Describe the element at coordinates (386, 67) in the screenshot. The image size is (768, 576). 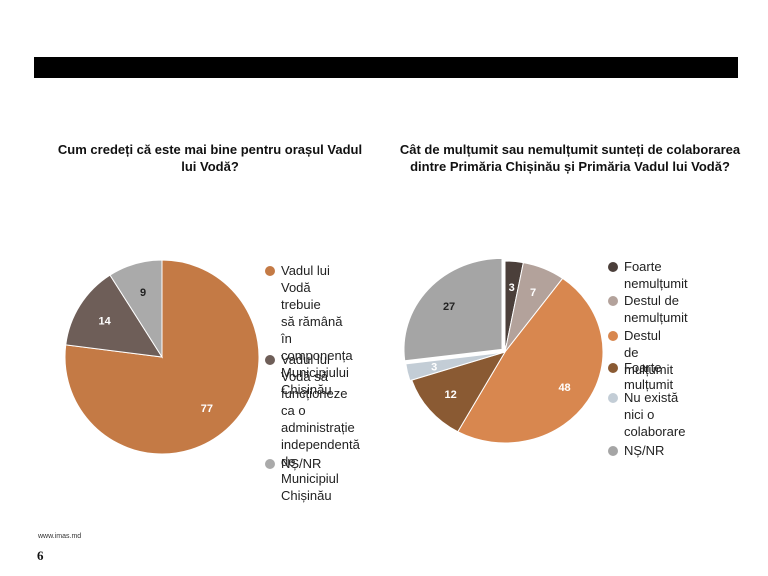
I see `header-bar` at that location.